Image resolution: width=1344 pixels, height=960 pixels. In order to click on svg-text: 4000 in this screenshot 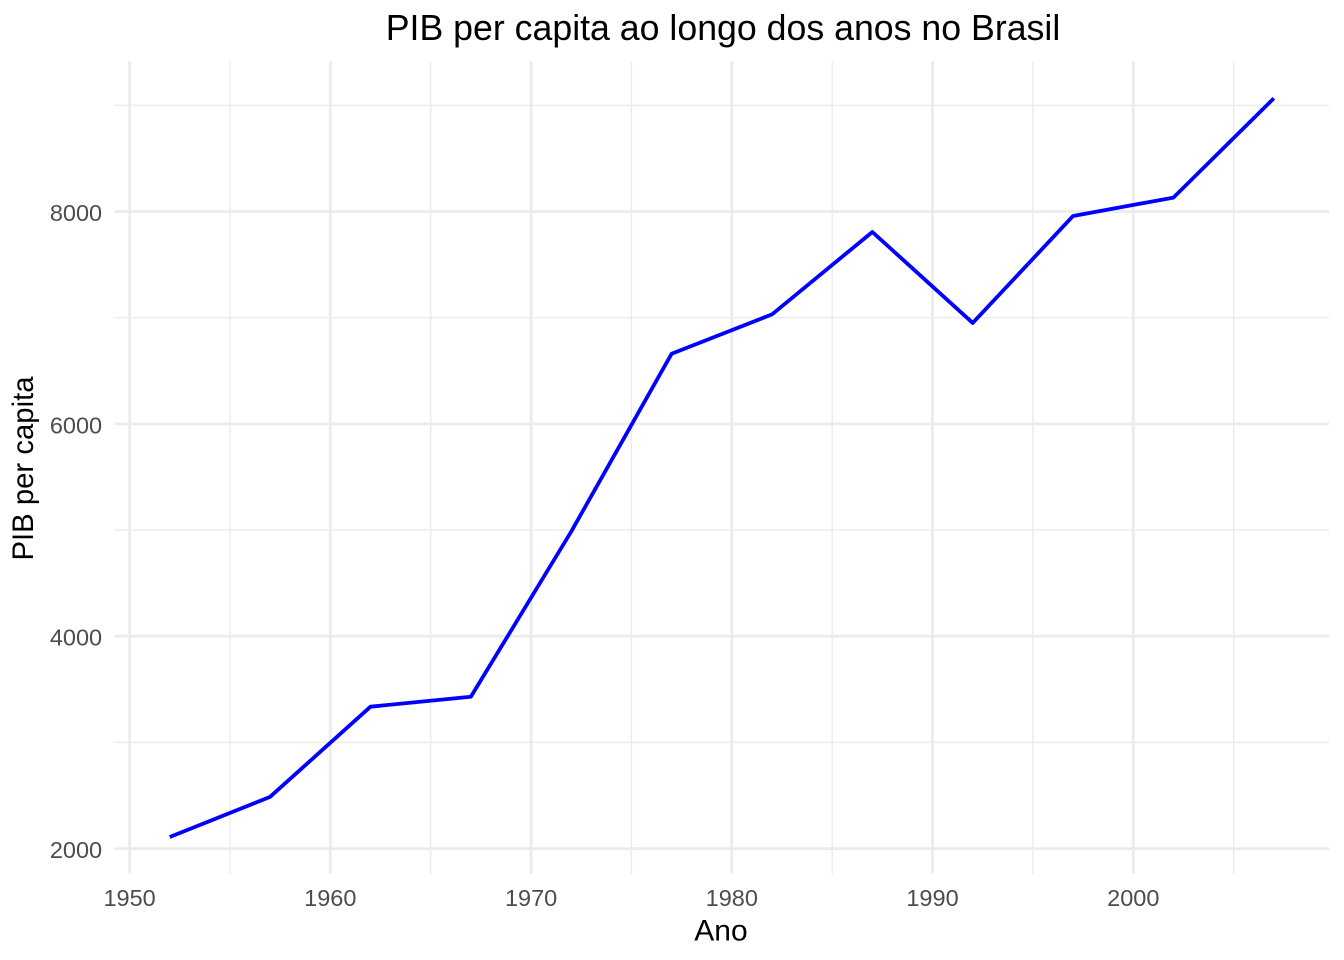, I will do `click(76, 638)`.